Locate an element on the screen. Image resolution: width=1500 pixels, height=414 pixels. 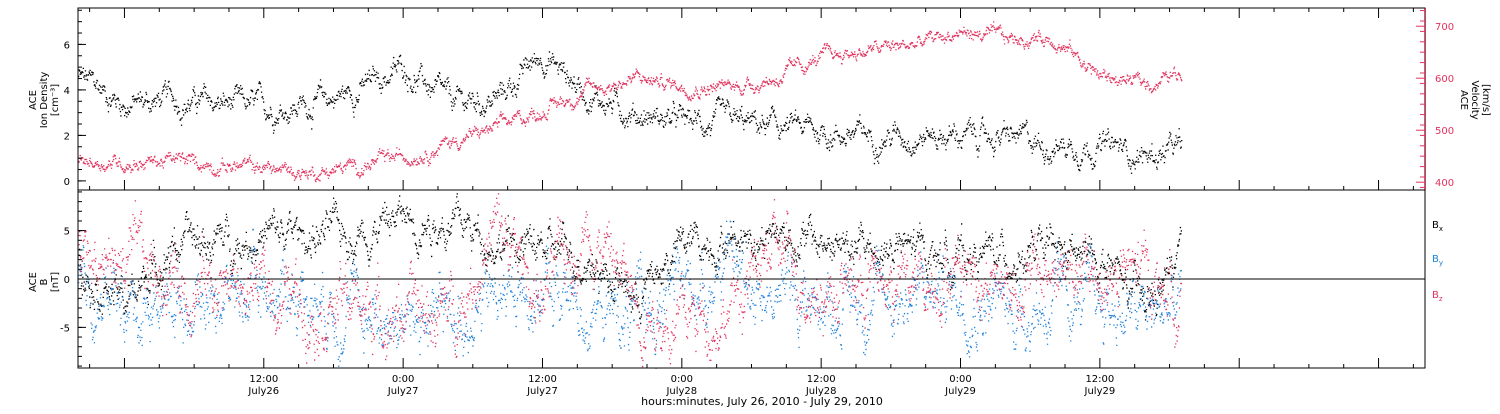
top-ylabel-left-line3: [cm⁻³] is located at coordinates (55, 100).